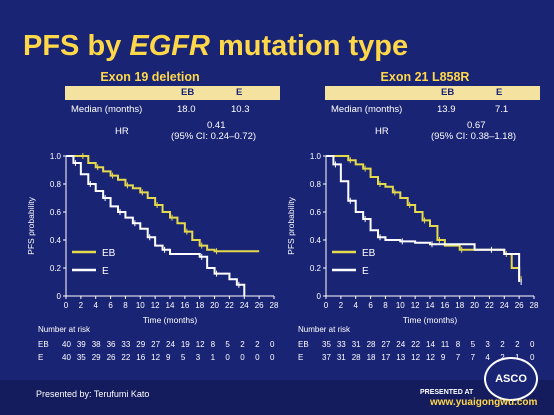 This screenshot has height=415, width=554. What do you see at coordinates (430, 344) in the screenshot?
I see `risk-value: 14` at bounding box center [430, 344].